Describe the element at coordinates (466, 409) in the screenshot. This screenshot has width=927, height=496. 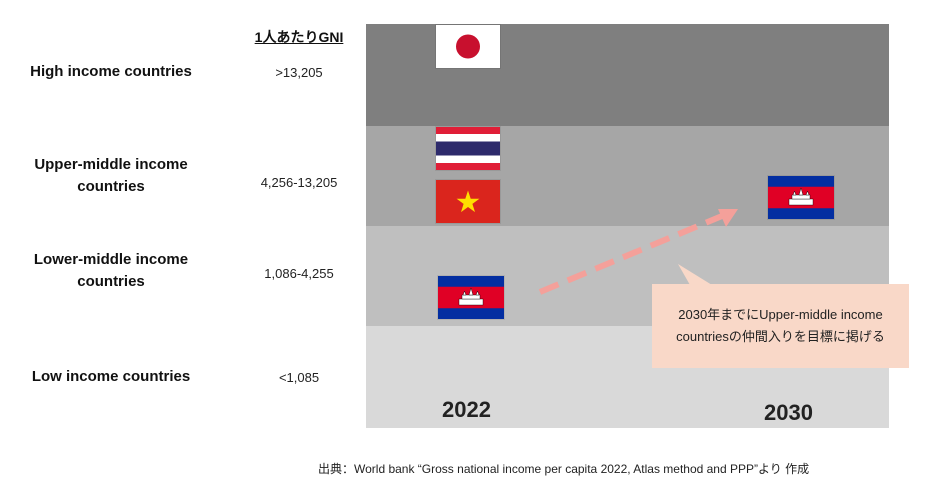
I see `year-2022-label: 2022` at that location.